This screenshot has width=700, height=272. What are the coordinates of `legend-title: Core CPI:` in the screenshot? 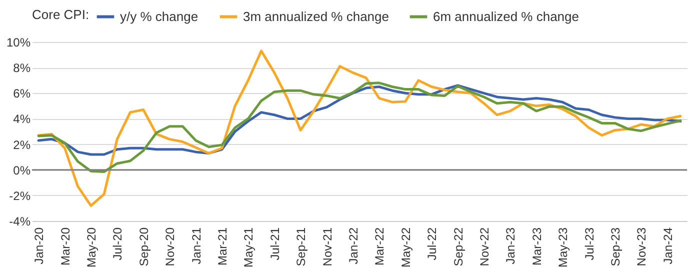 It's located at (61, 14).